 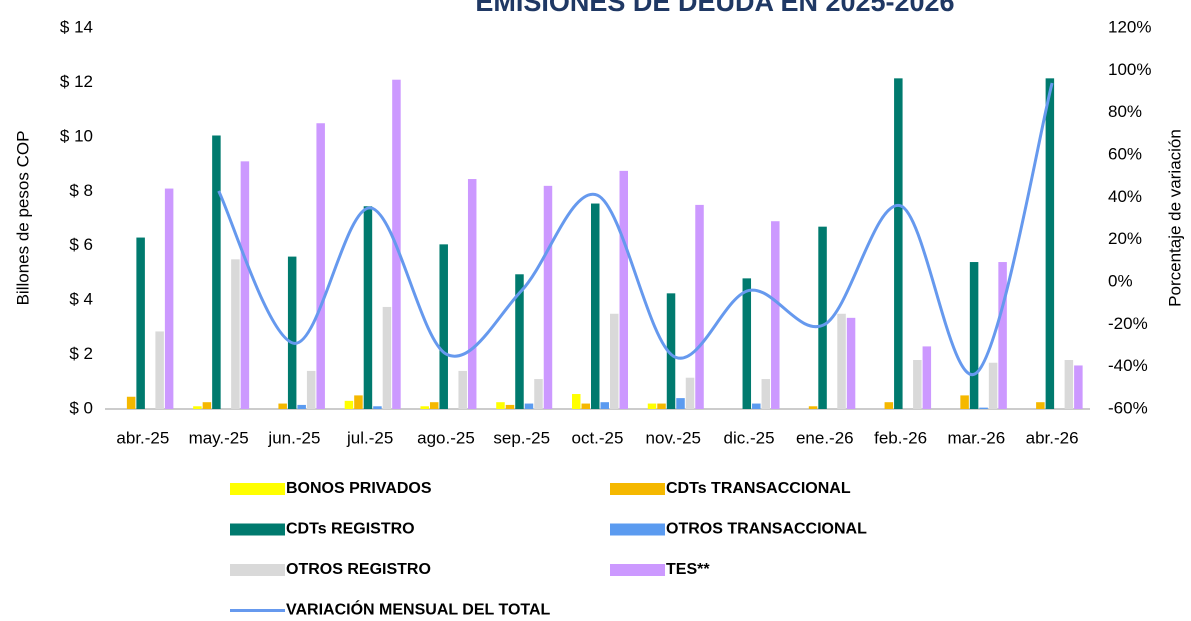 I want to click on x-tick-label: jun.-25, so click(x=293, y=437).